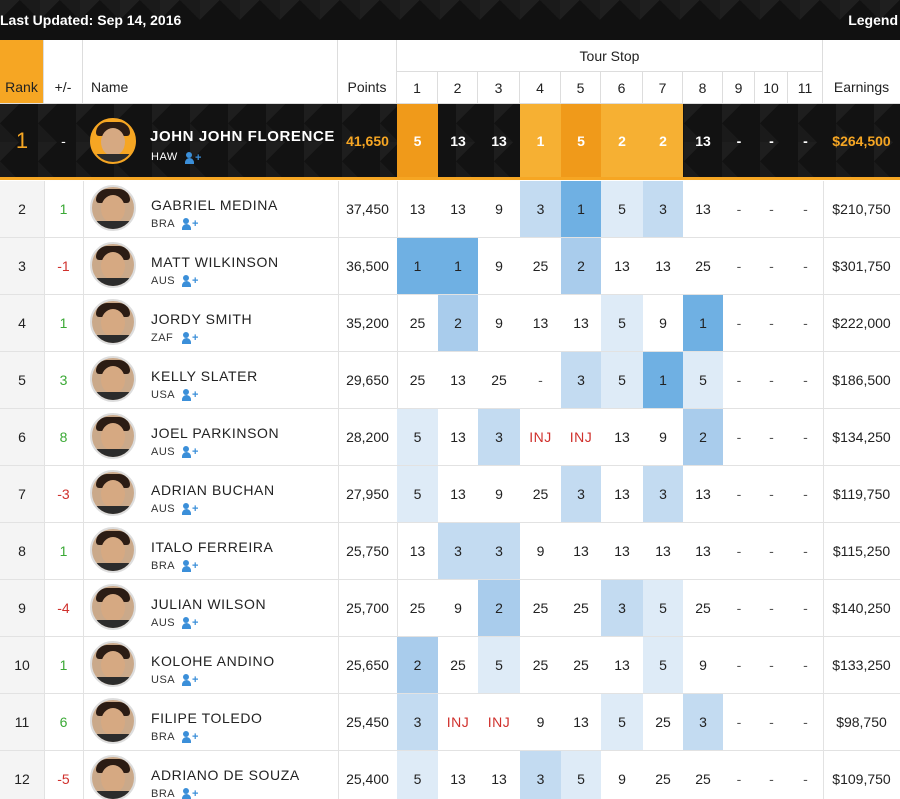 This screenshot has height=799, width=900. Describe the element at coordinates (213, 661) in the screenshot. I see `surfer-name: KOLOHE ANDINO` at that location.